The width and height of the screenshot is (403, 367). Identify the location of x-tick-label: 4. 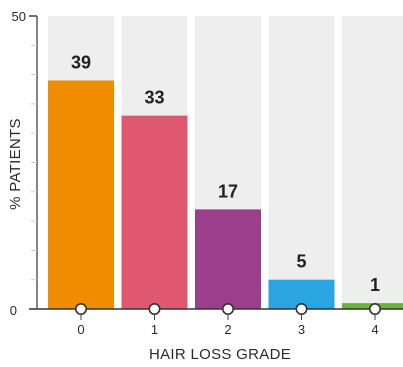
(374, 329).